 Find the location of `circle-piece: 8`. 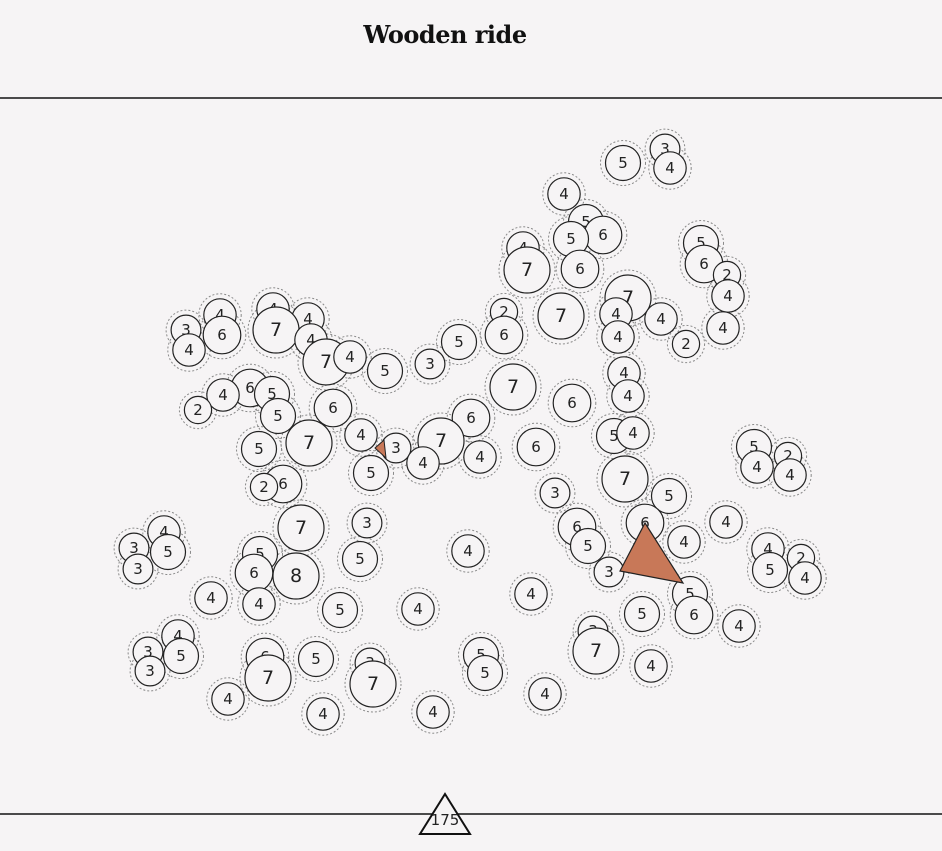

circle-piece: 8 is located at coordinates (296, 576).